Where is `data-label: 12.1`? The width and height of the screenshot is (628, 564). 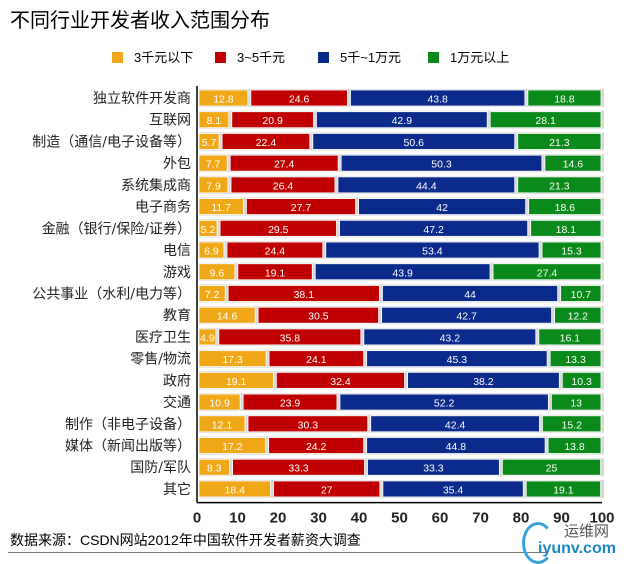 data-label: 12.1 is located at coordinates (222, 425).